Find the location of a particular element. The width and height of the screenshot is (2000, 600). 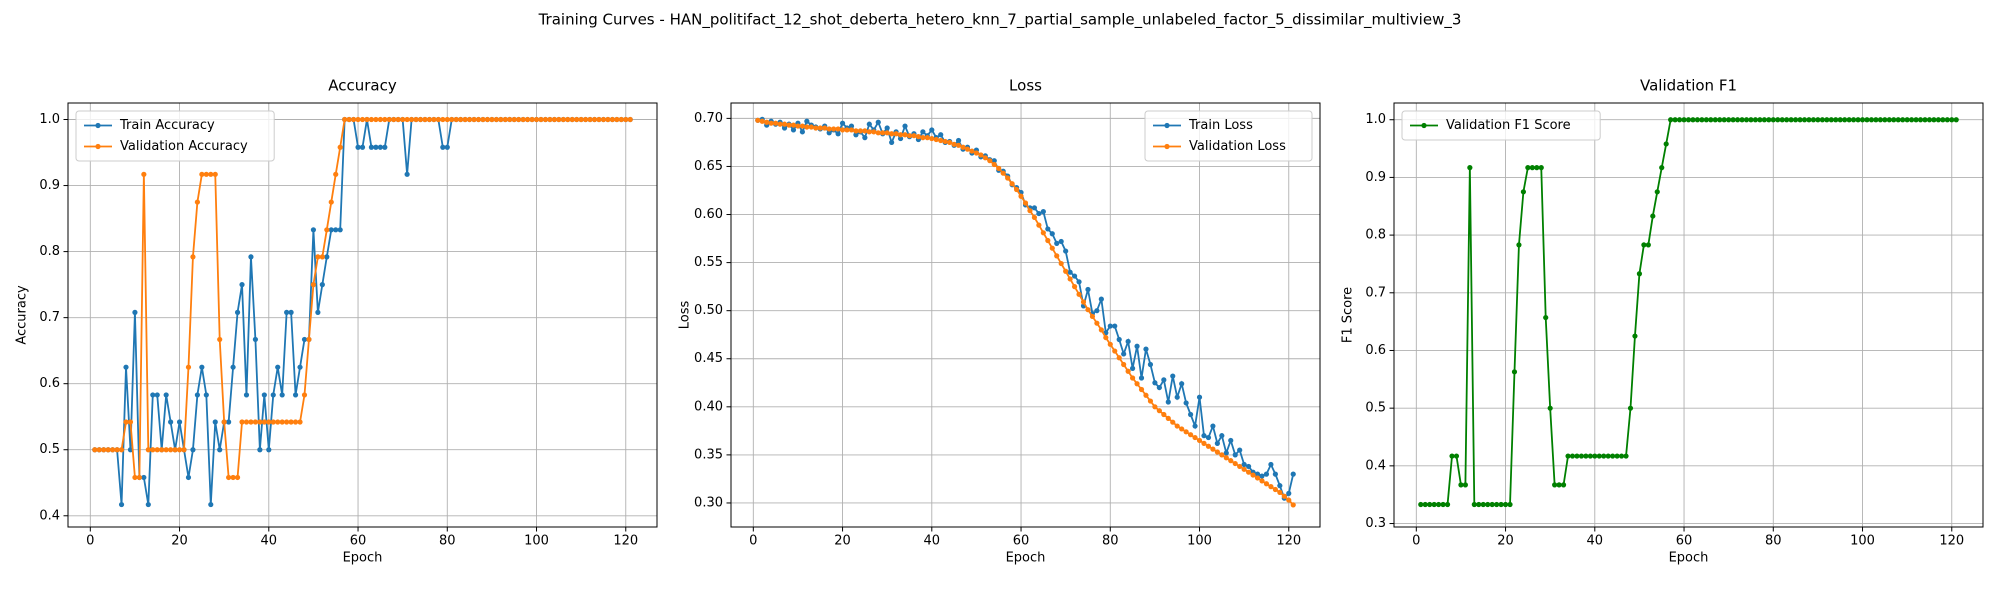

y-tick-label: 0.4 is located at coordinates (1375, 465).